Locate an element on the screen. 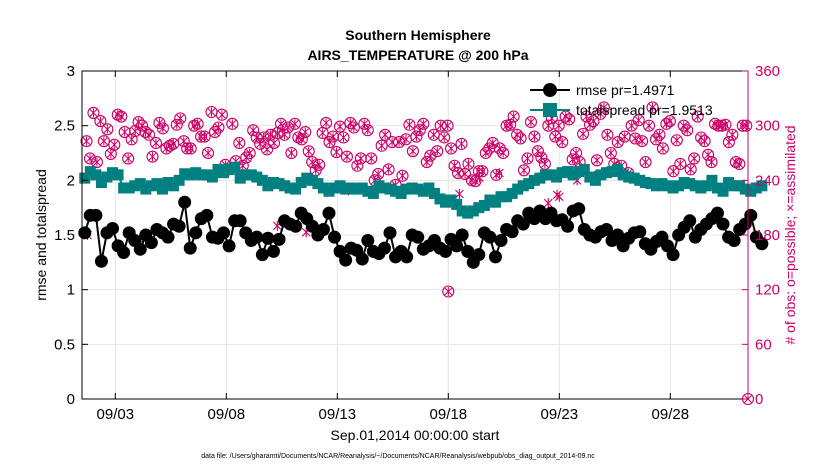 Image resolution: width=830 pixels, height=470 pixels. legend-entry: rmse pr=1.4971 is located at coordinates (602, 90).